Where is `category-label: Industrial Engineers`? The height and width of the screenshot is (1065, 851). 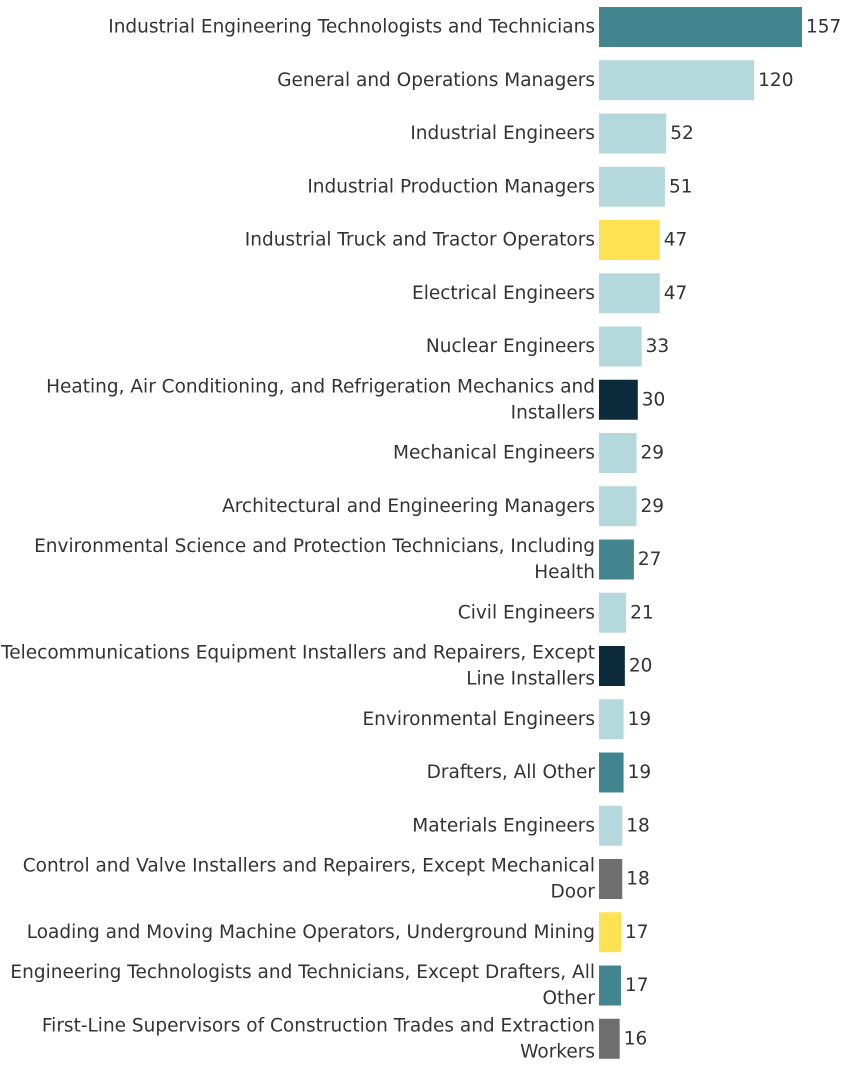
category-label: Industrial Engineers is located at coordinates (502, 133).